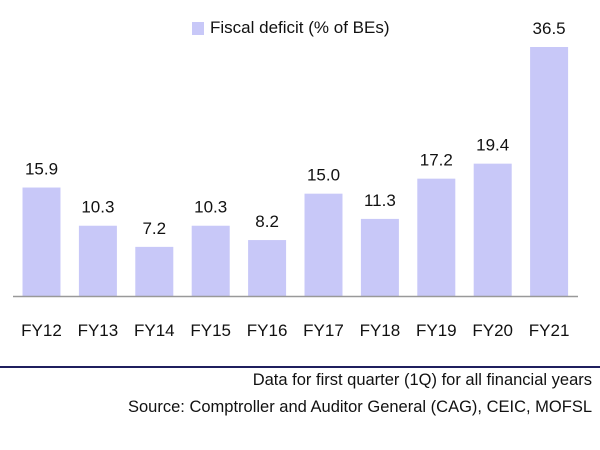 The width and height of the screenshot is (600, 450). What do you see at coordinates (267, 330) in the screenshot?
I see `x-tick-label-FY16: FY16` at bounding box center [267, 330].